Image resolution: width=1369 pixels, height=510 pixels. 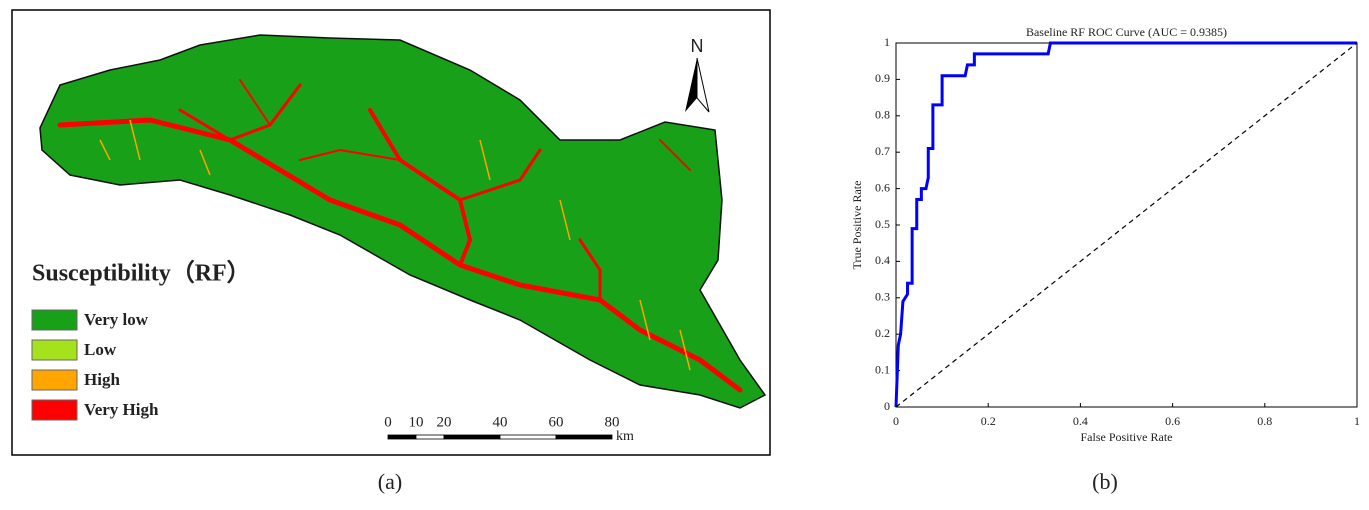 I want to click on legend-label: Very High, so click(x=121, y=409).